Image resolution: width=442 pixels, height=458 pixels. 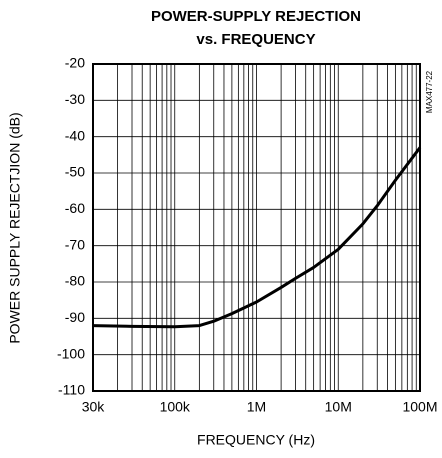 What do you see at coordinates (71, 353) in the screenshot?
I see `y-tick-label: -100` at bounding box center [71, 353].